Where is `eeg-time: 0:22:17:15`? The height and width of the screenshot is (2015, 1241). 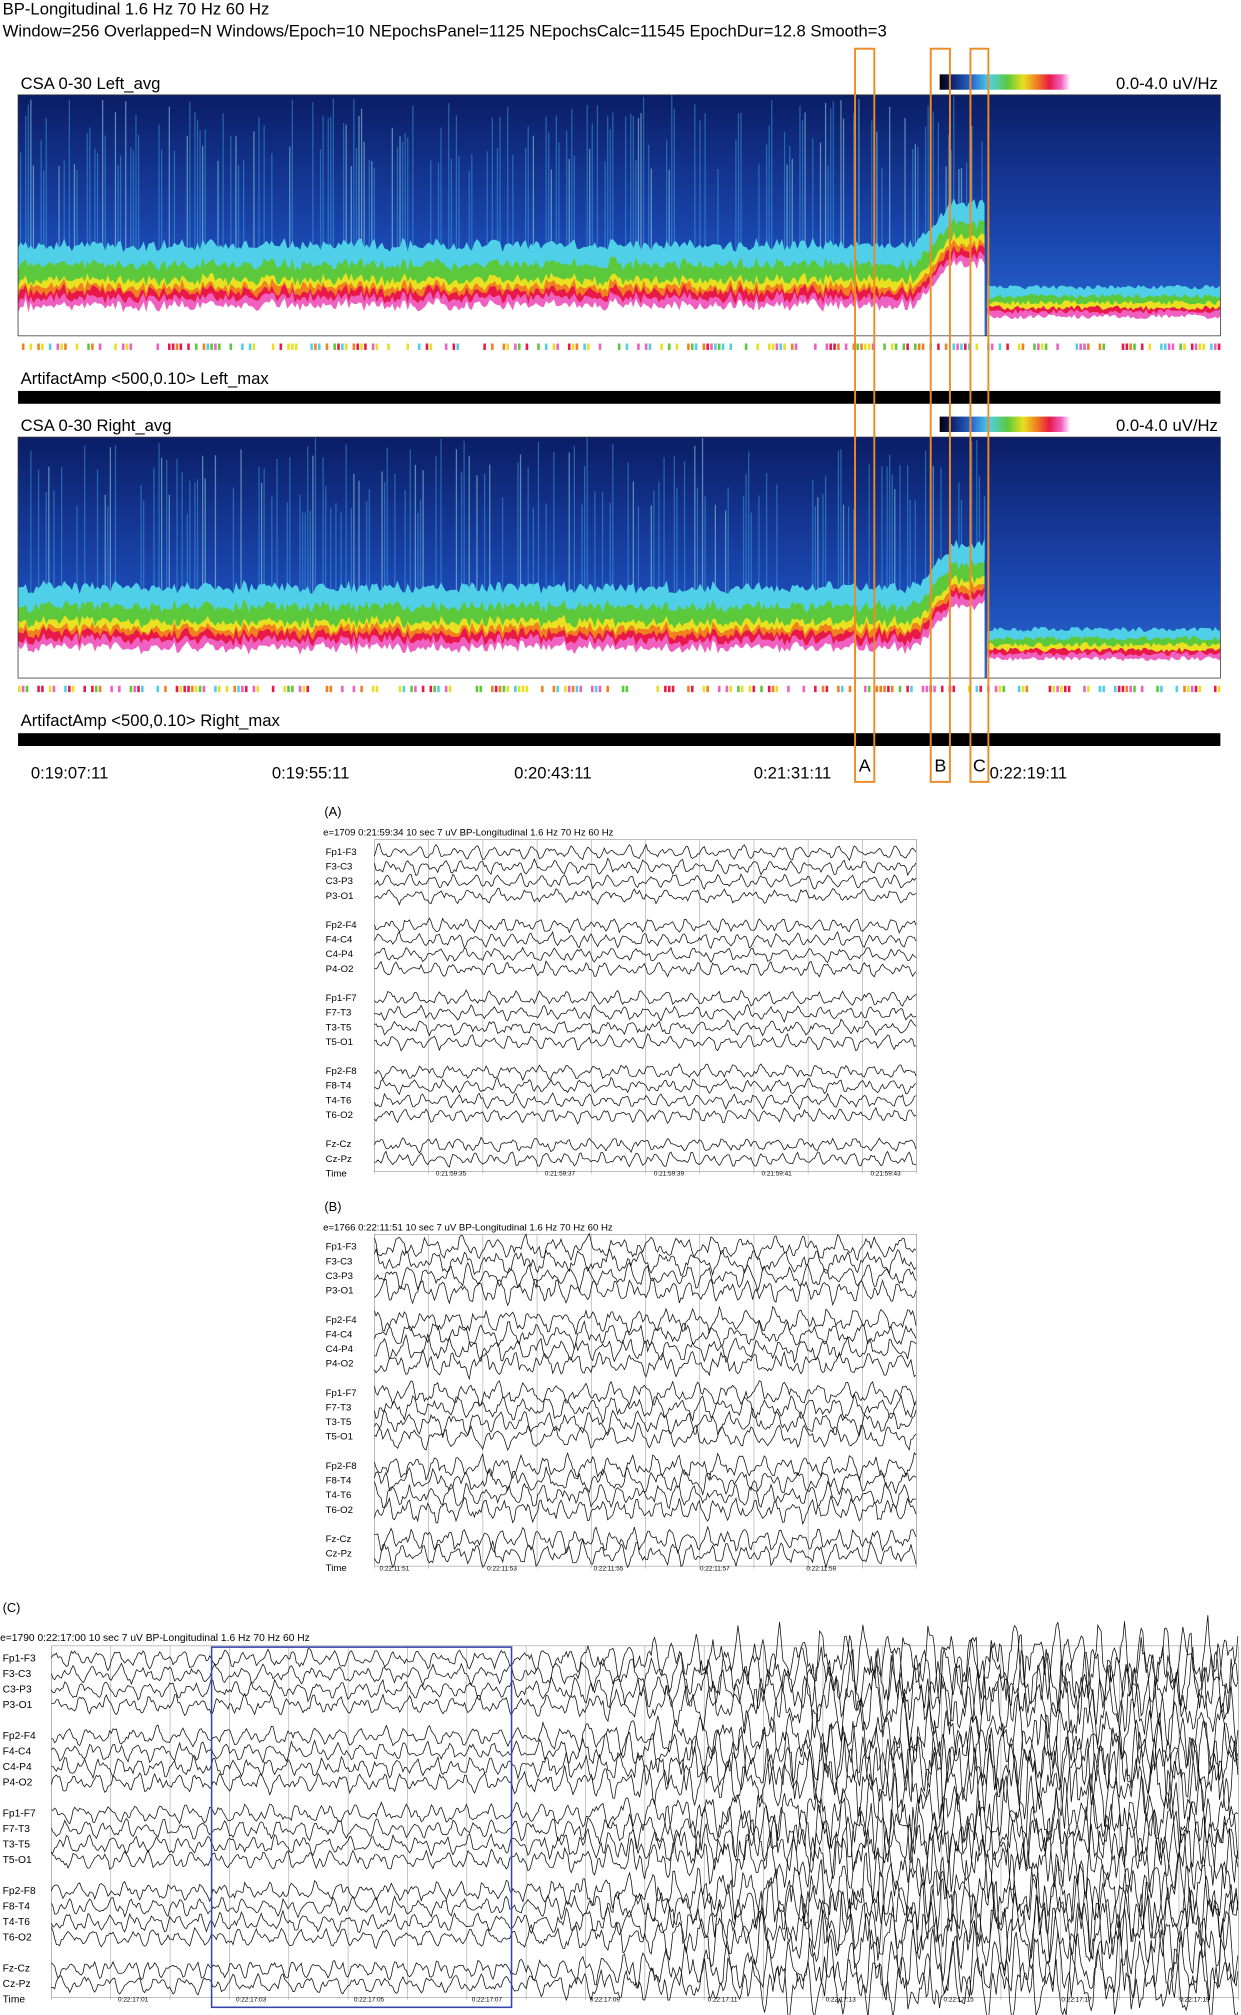 eeg-time: 0:22:17:15 is located at coordinates (959, 2000).